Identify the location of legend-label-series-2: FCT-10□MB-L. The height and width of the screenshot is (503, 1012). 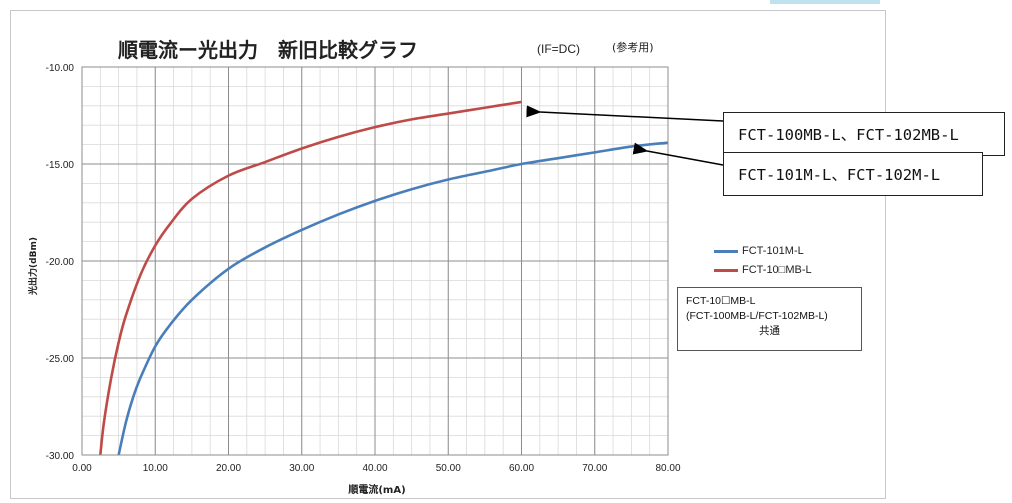
(777, 270).